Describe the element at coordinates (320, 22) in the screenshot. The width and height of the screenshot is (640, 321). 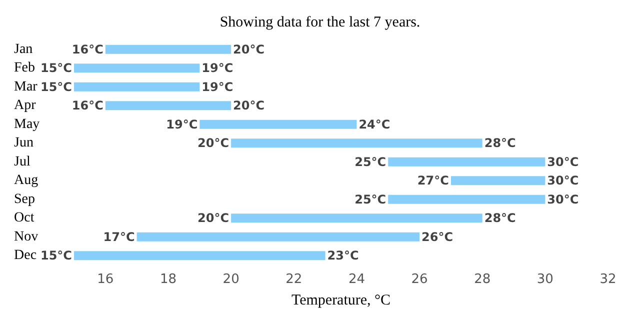
I see `chart-title: Showing data for the last 7 years.` at that location.